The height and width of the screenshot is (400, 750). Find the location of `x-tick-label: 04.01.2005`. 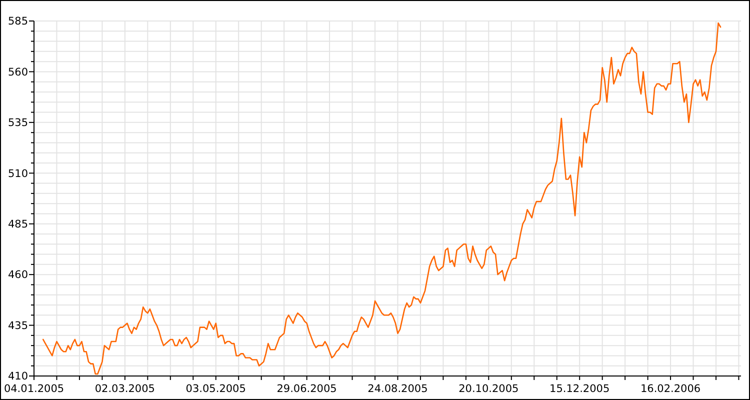

x-tick-label: 04.01.2005 is located at coordinates (34, 389).